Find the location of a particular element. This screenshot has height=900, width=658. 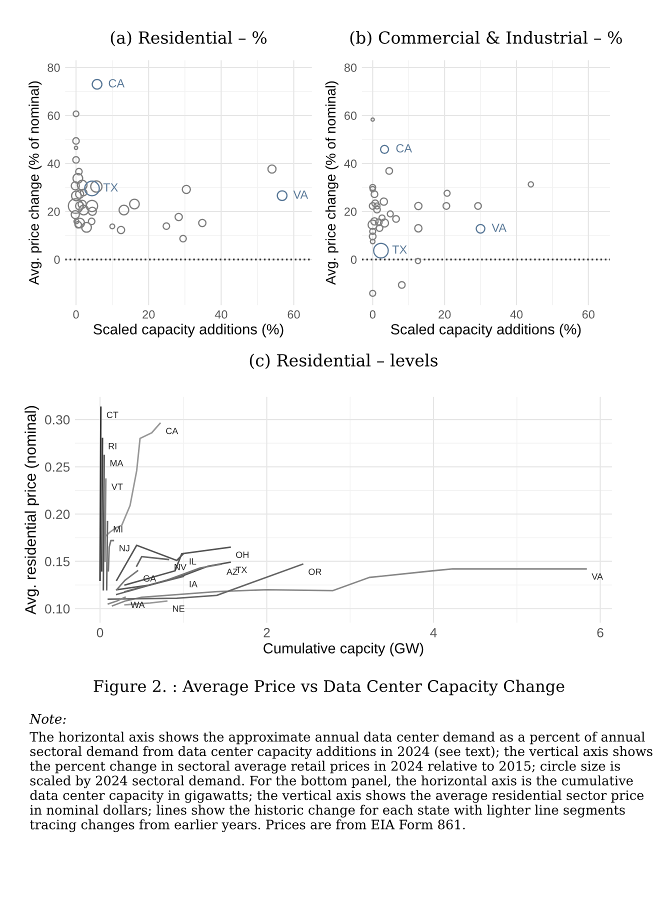

y-tick-label: 0.25 is located at coordinates (57, 467).